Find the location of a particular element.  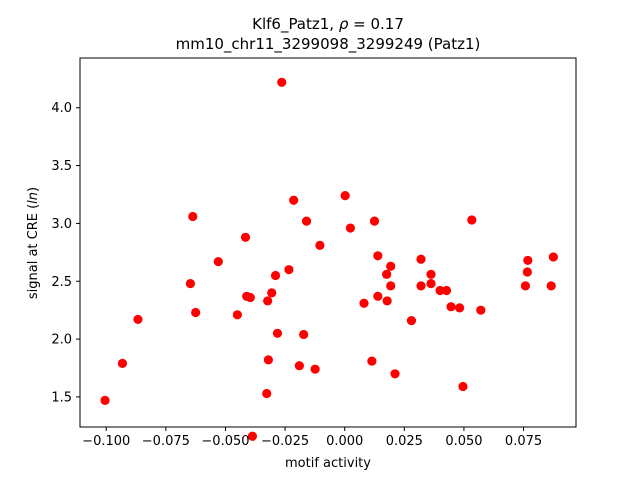

y-axis-label: signal at CRE (ln) is located at coordinates (33, 243).